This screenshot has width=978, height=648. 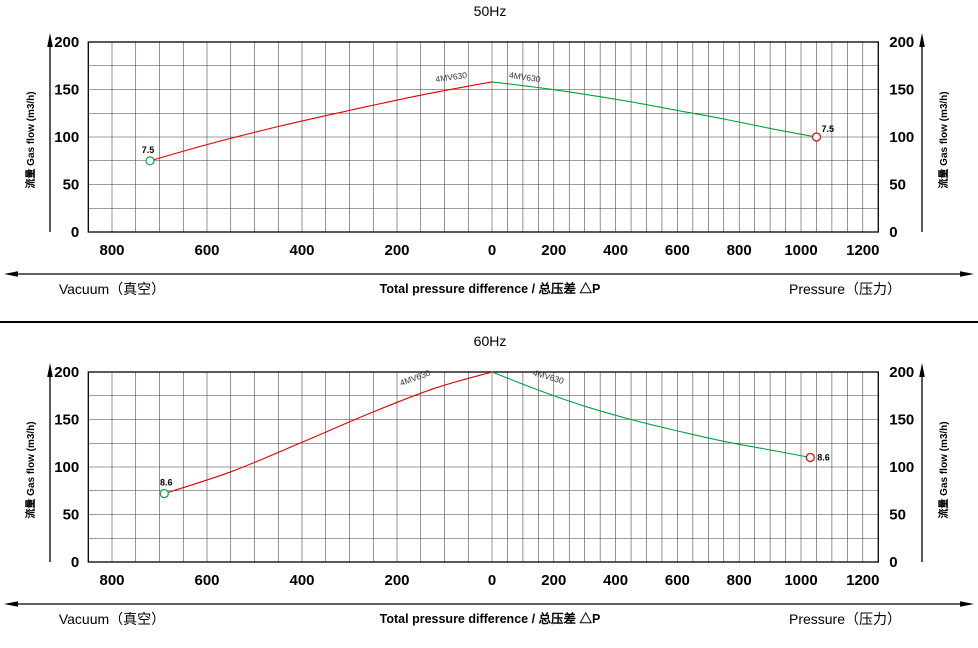 What do you see at coordinates (490, 11) in the screenshot?
I see `chart-title-50hz: 50Hz` at bounding box center [490, 11].